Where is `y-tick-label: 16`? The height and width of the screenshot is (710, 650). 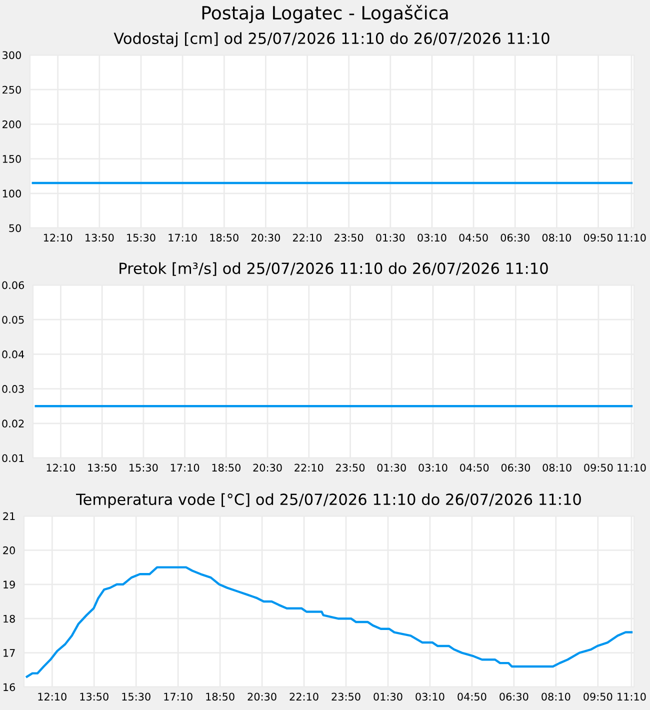
y-tick-label: 16 is located at coordinates (10, 687).